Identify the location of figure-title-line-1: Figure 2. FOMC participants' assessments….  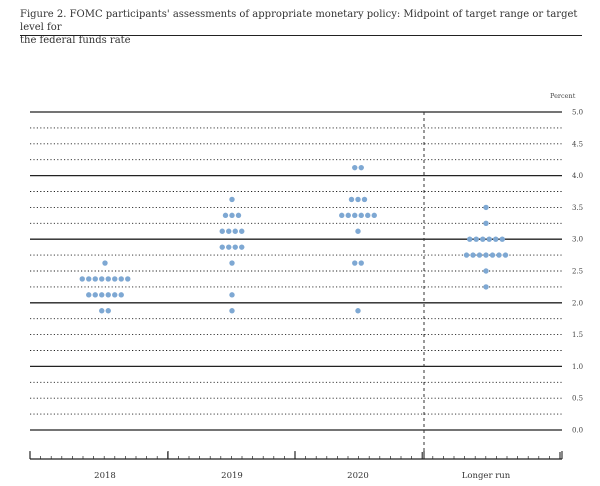
(299, 21).